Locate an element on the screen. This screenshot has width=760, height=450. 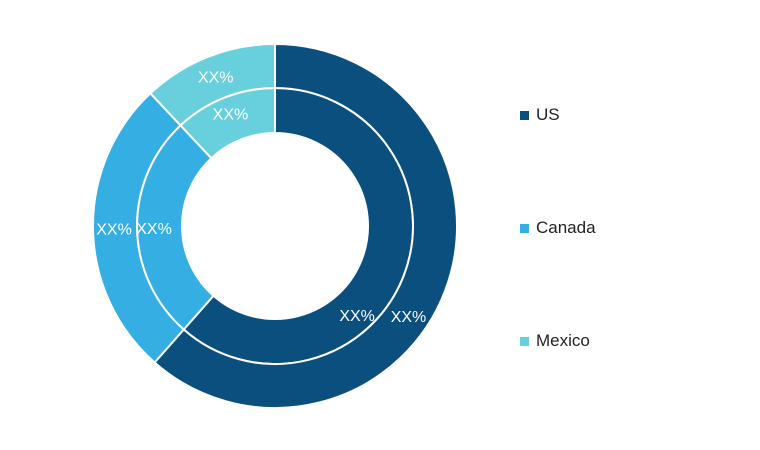
legend-item-canada: Canada is located at coordinates (558, 228).